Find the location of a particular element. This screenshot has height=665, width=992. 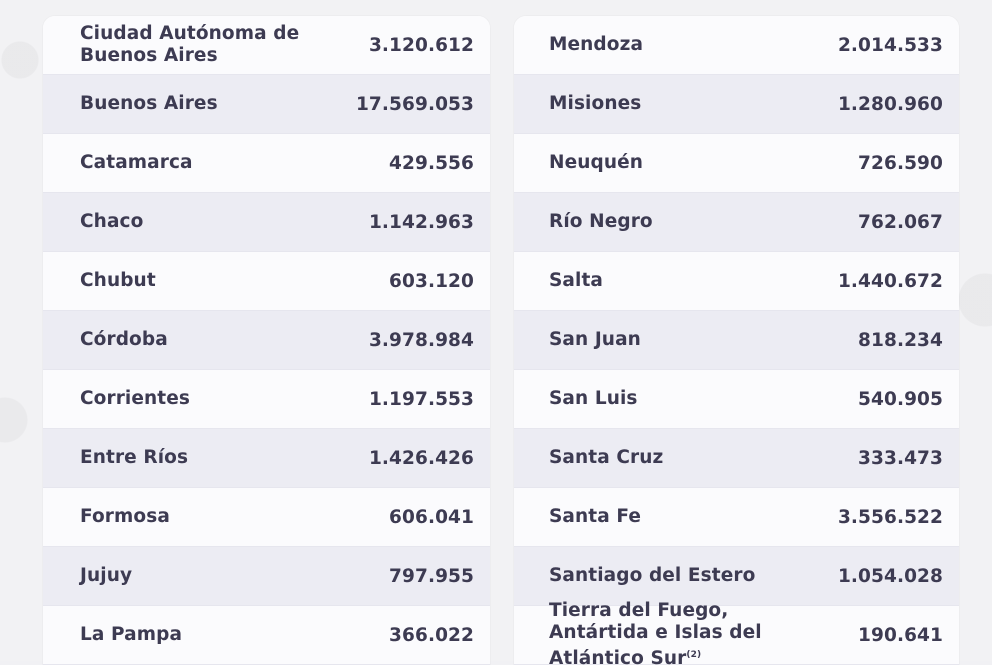

population-value: 333.473 is located at coordinates (900, 458).